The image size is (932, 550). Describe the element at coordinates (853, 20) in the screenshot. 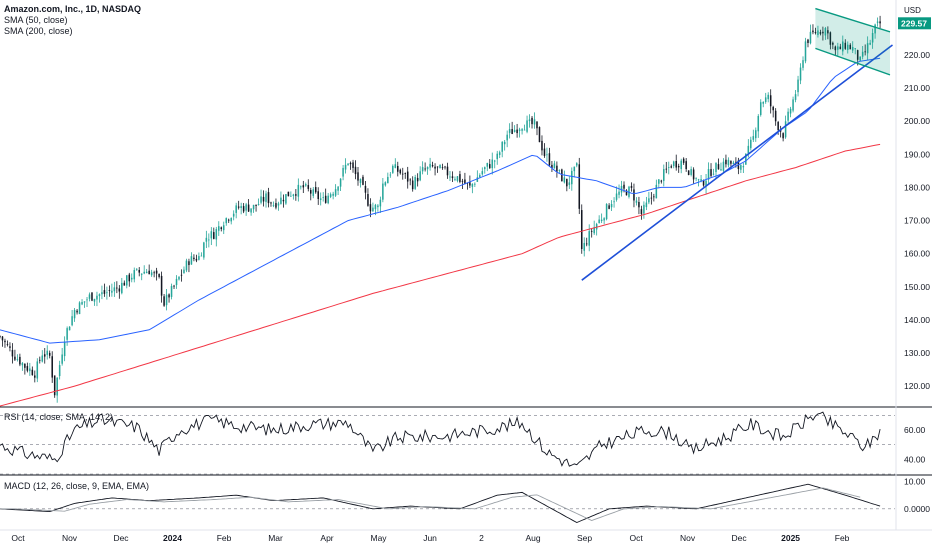

I see `channel-upper-line` at that location.